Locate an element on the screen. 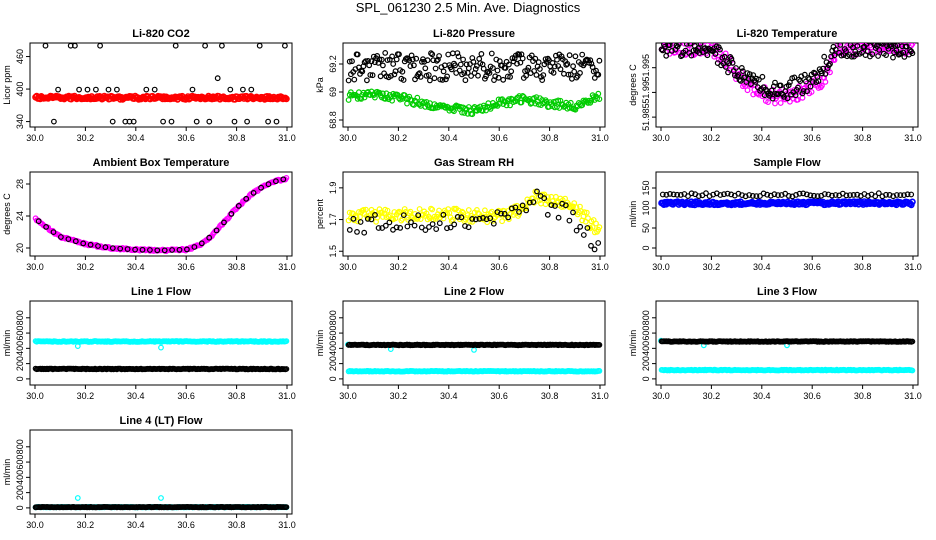  x-tick-label: 30.0 is located at coordinates (35, 525).